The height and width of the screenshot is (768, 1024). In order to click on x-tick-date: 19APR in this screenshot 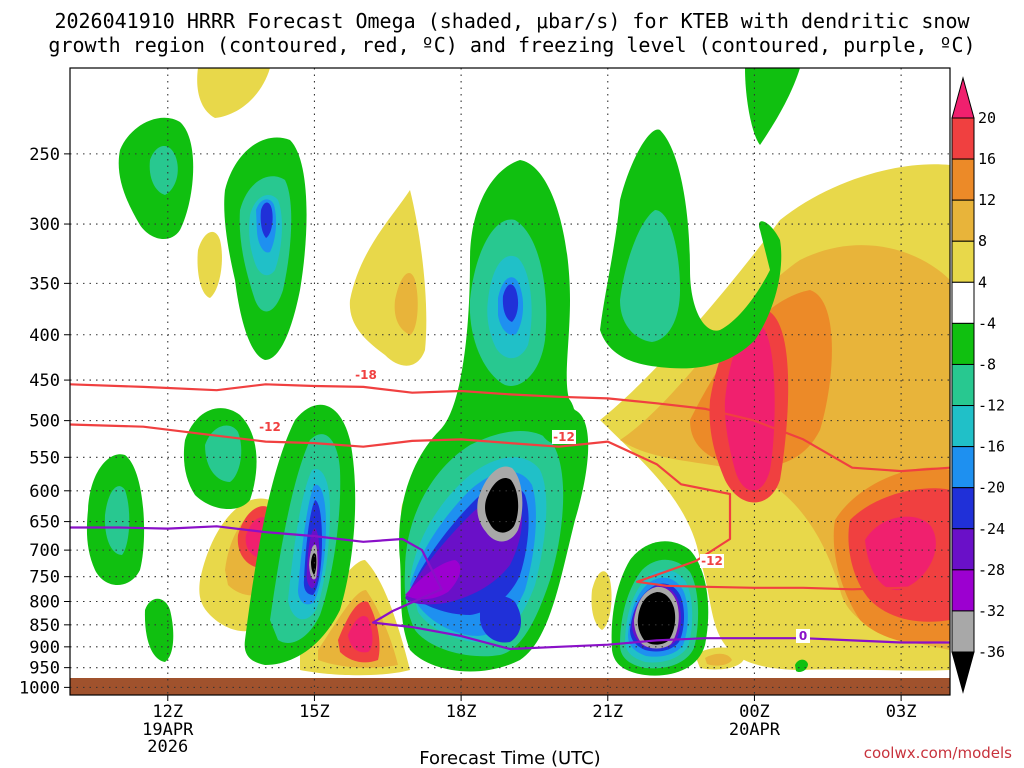, I will do `click(168, 730)`.